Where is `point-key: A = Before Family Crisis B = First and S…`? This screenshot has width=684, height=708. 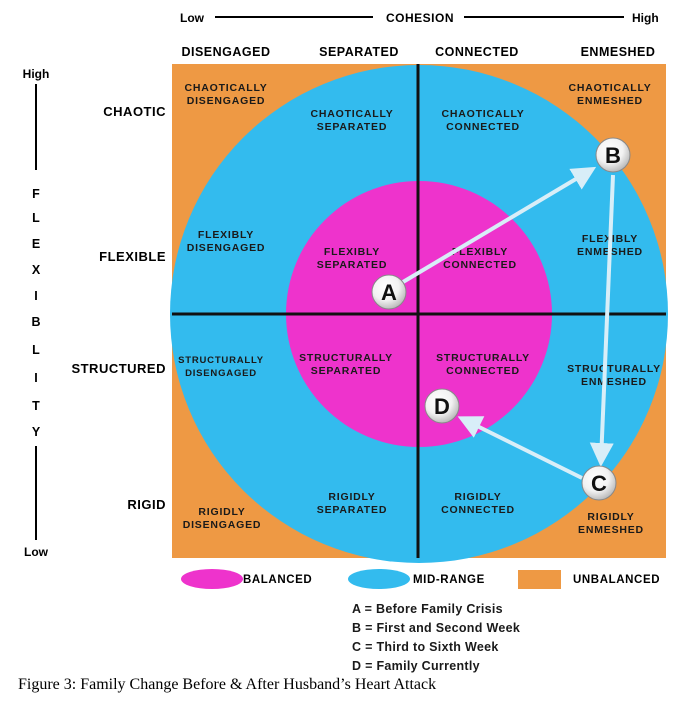
point-key: A = Before Family Crisis B = First and S… is located at coordinates (436, 638).